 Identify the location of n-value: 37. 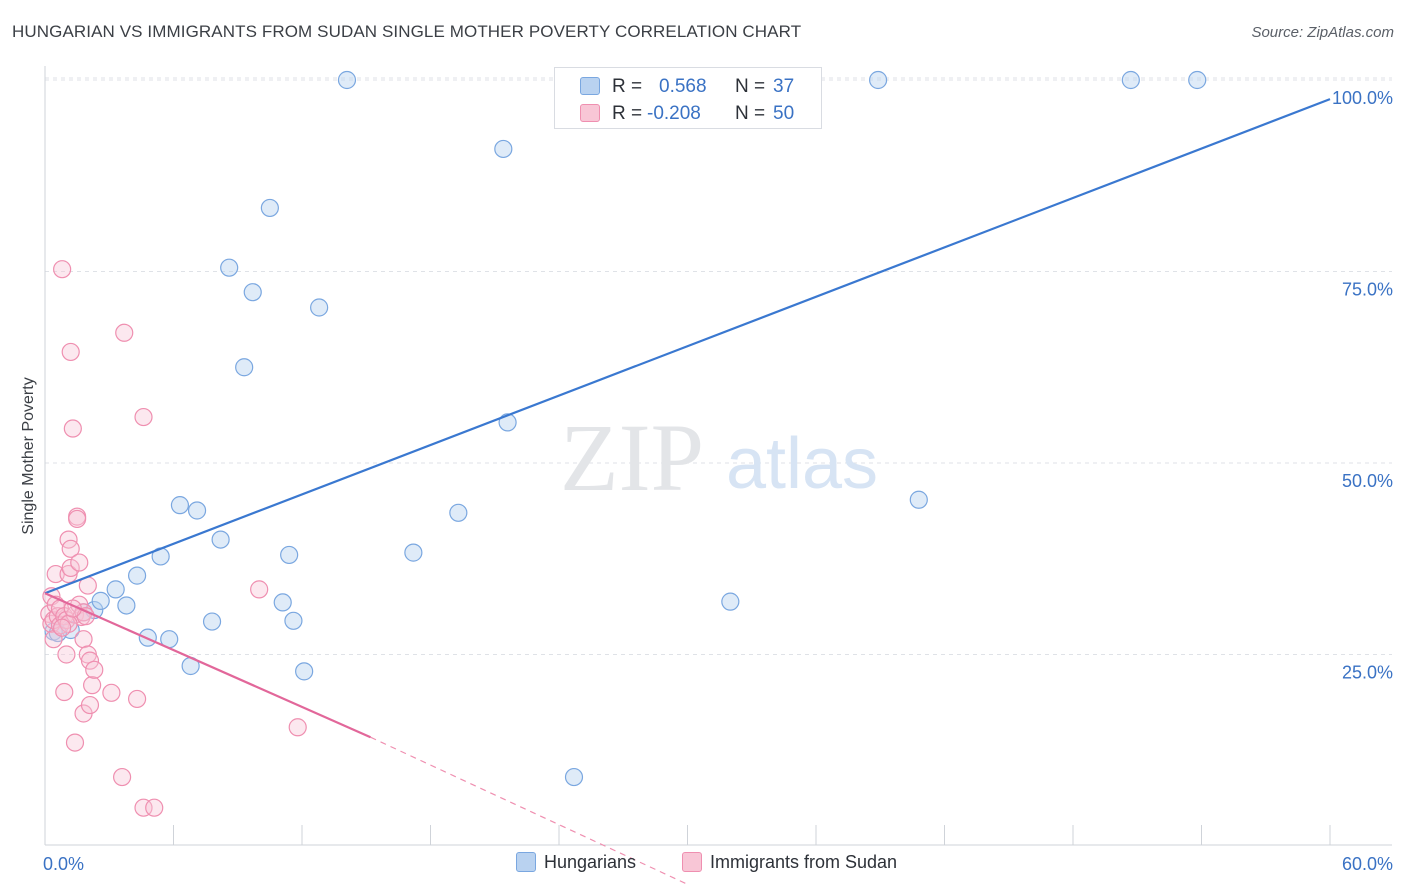
(784, 86).